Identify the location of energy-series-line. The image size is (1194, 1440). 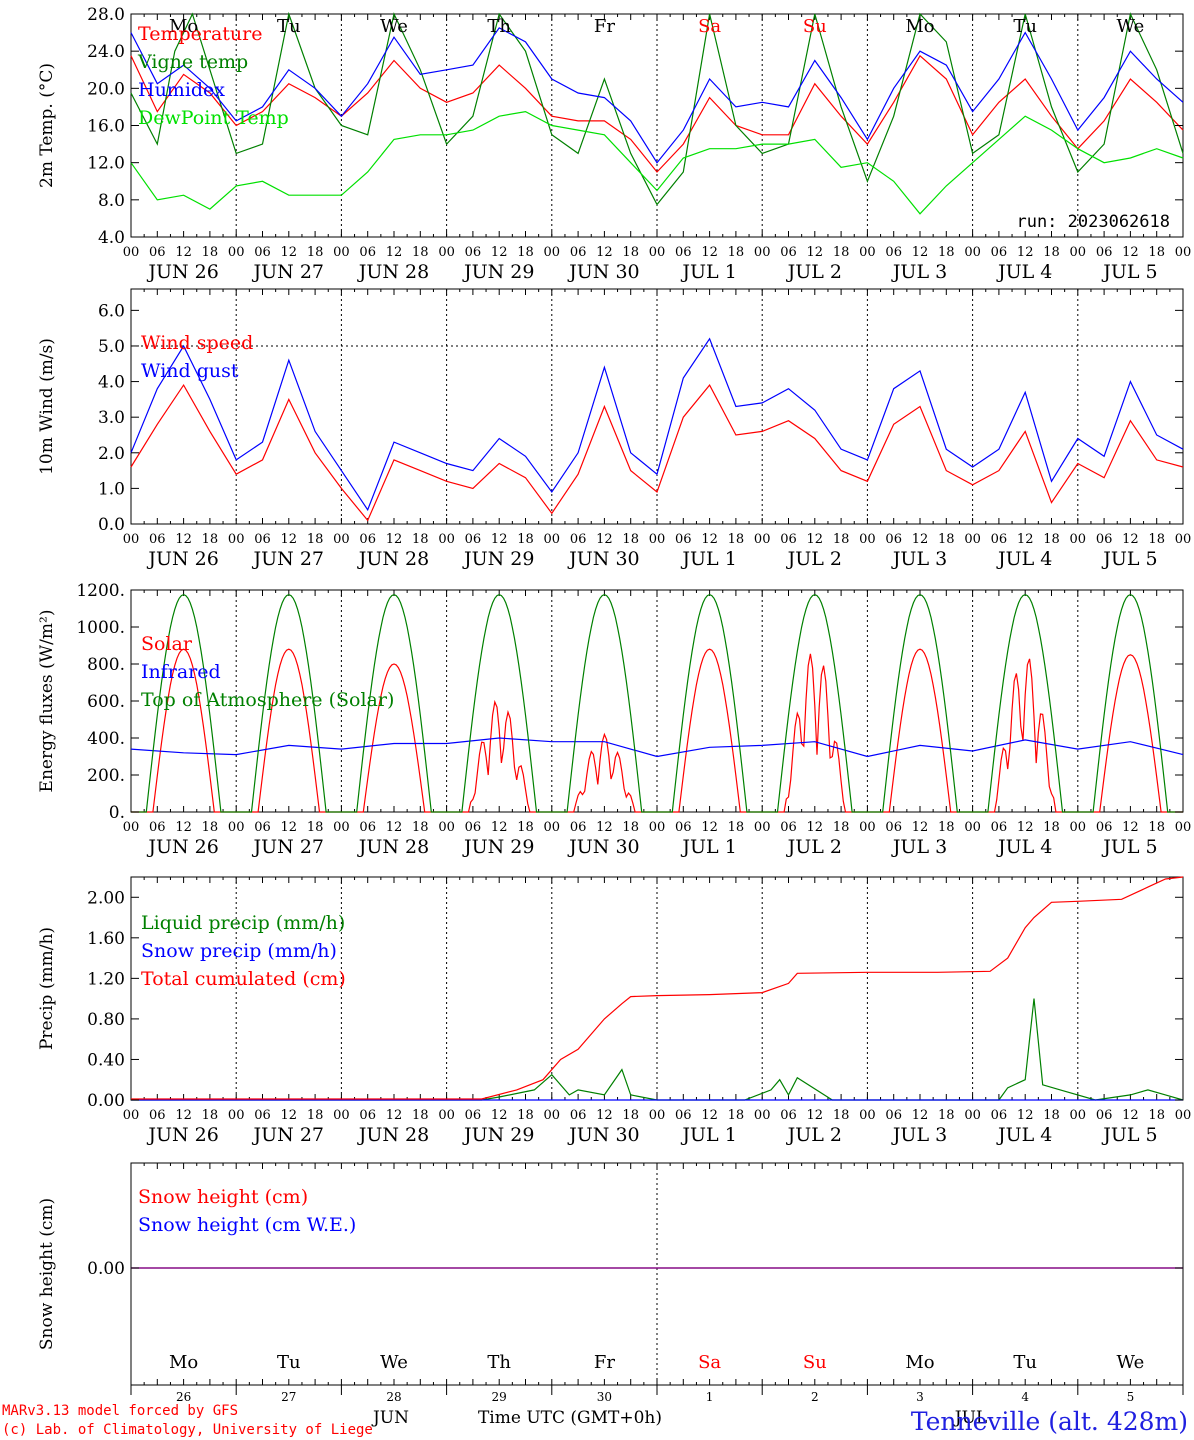
(657, 703).